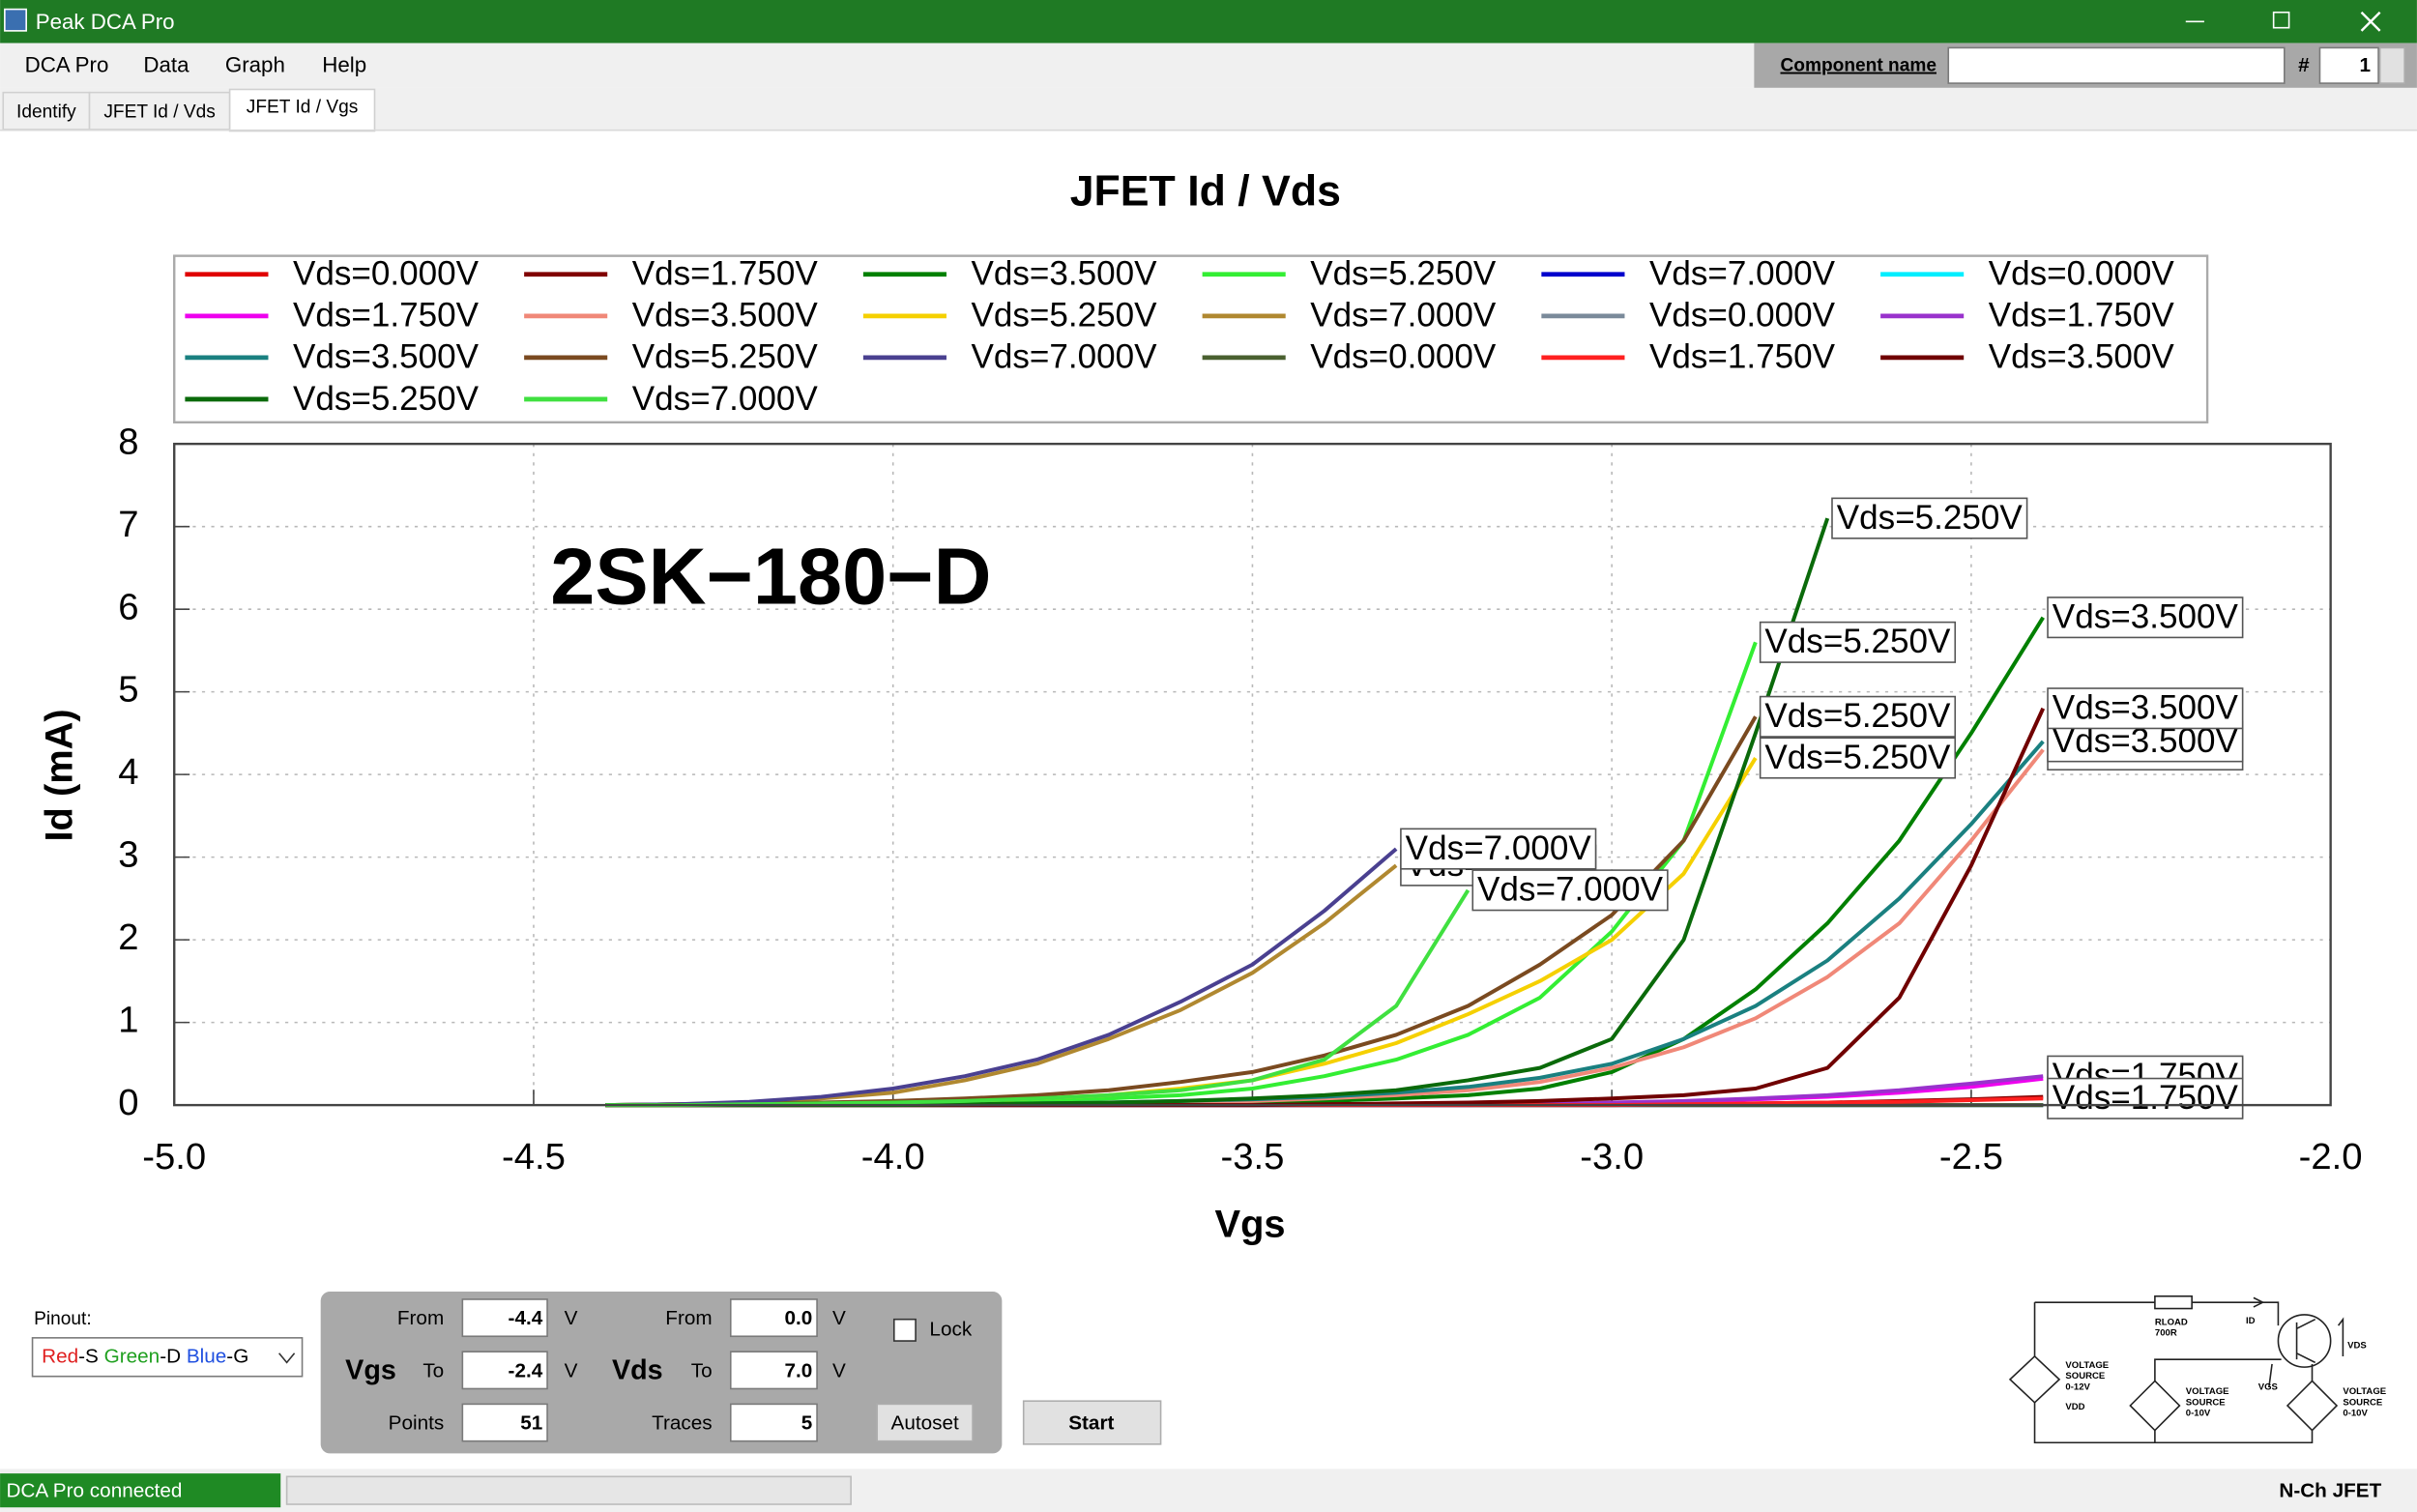 The width and height of the screenshot is (2417, 1512). I want to click on menu-item: Help, so click(344, 64).